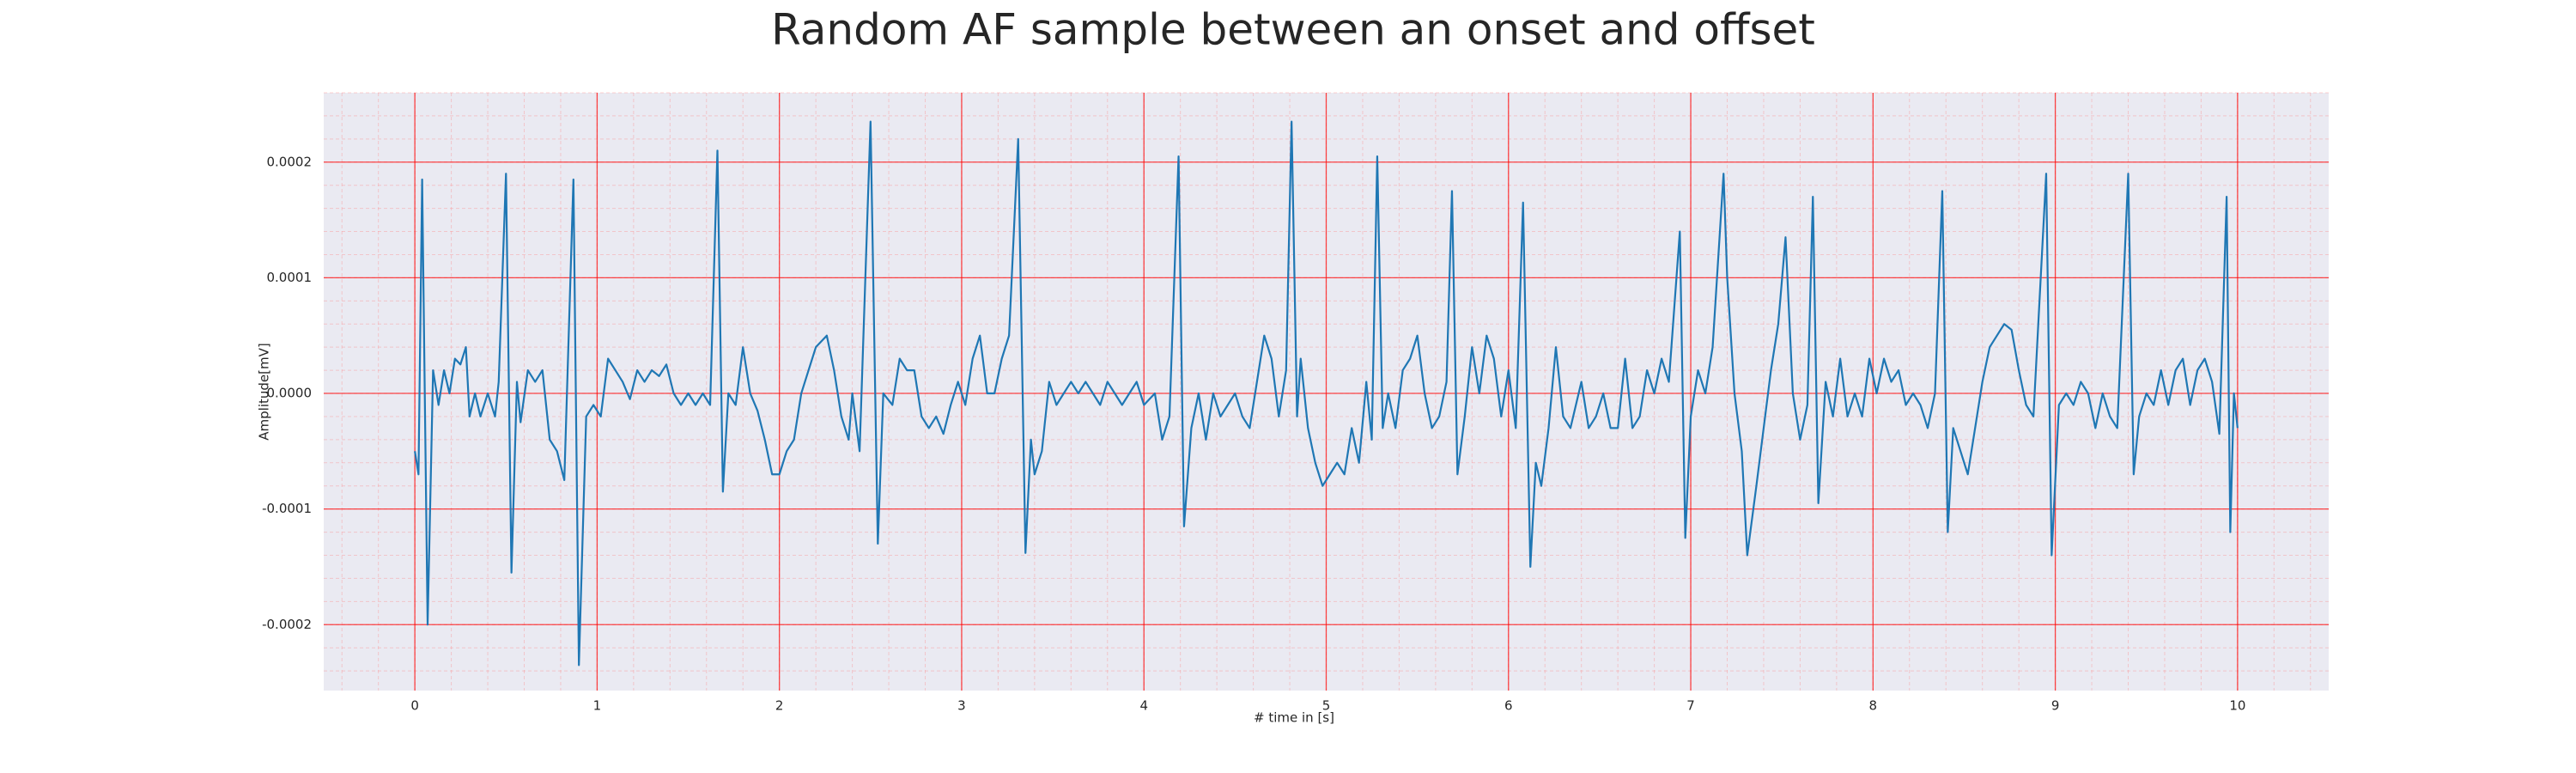 The height and width of the screenshot is (773, 2576). Describe the element at coordinates (1873, 706) in the screenshot. I see `x-tick-label: 8` at that location.